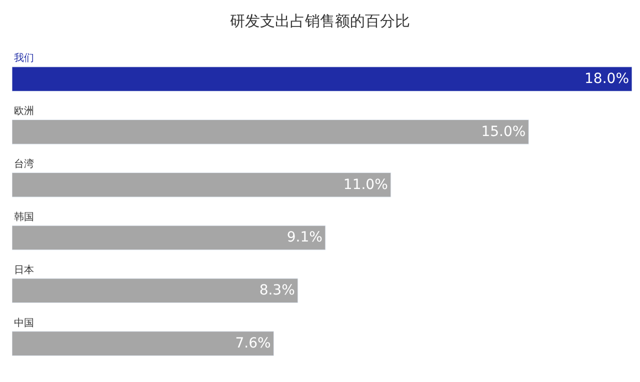 The width and height of the screenshot is (640, 382). What do you see at coordinates (24, 217) in the screenshot?
I see `y-tick-label: 韩国` at bounding box center [24, 217].